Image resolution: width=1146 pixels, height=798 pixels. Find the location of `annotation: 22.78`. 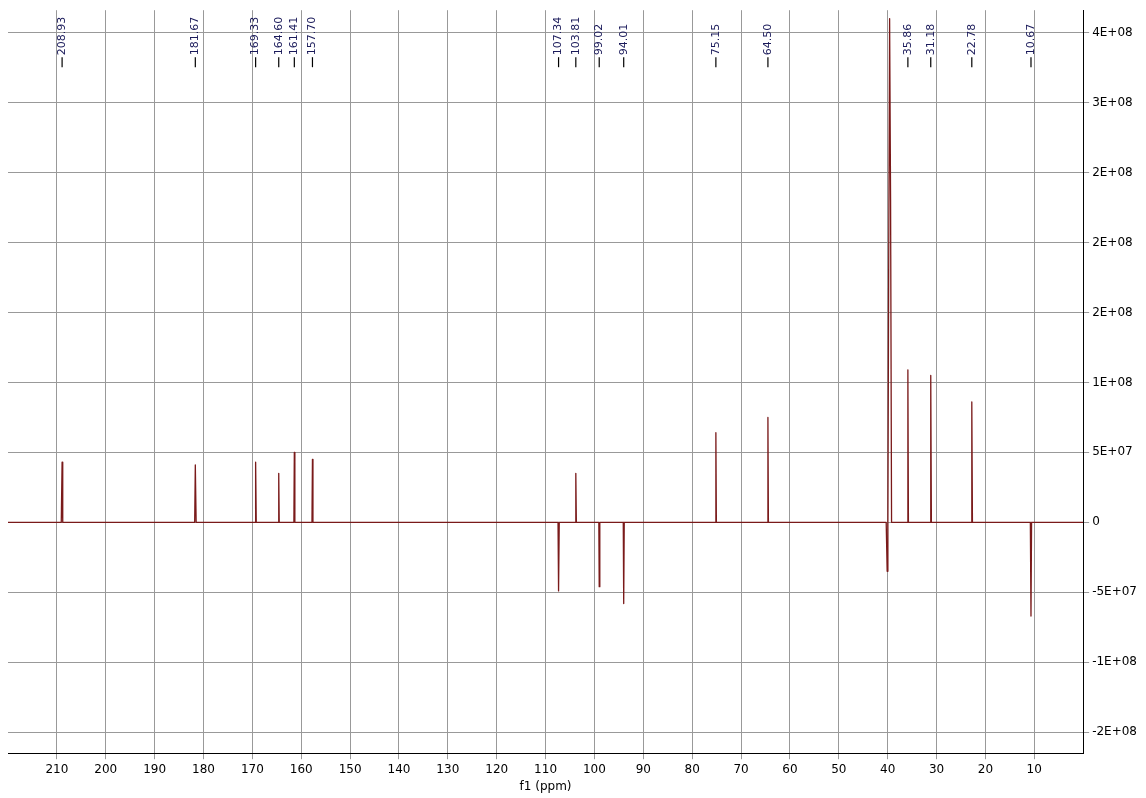

annotation: 22.78 is located at coordinates (971, 39).